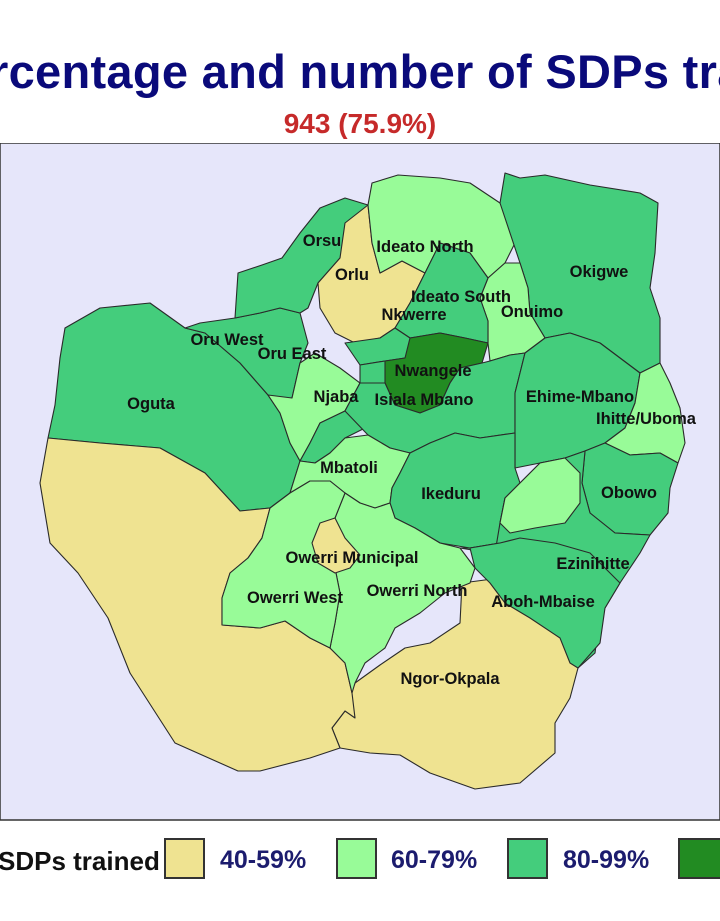  I want to click on legend-label-80-99: 80-99%, so click(606, 860).